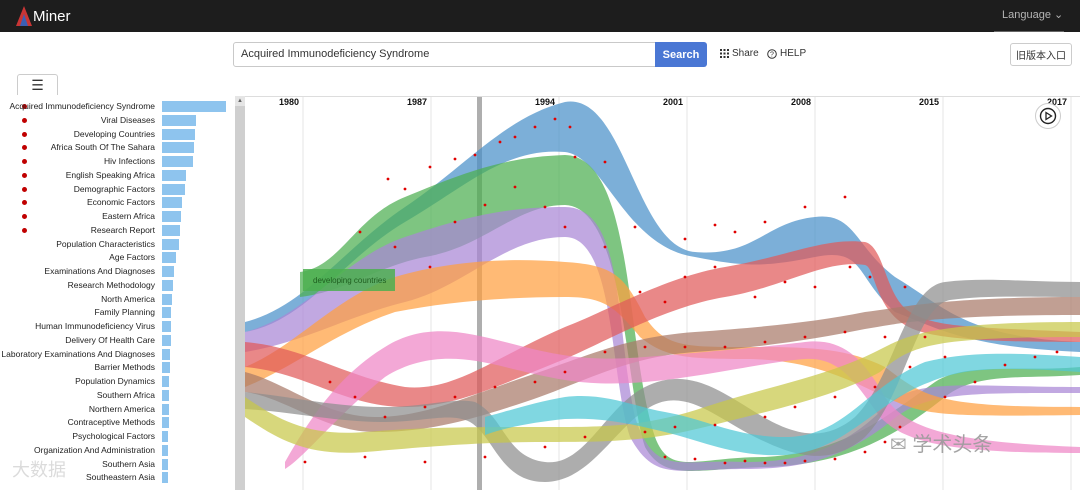 This screenshot has width=1080, height=490. I want to click on topic-label: Southeastern Asia, so click(120, 477).